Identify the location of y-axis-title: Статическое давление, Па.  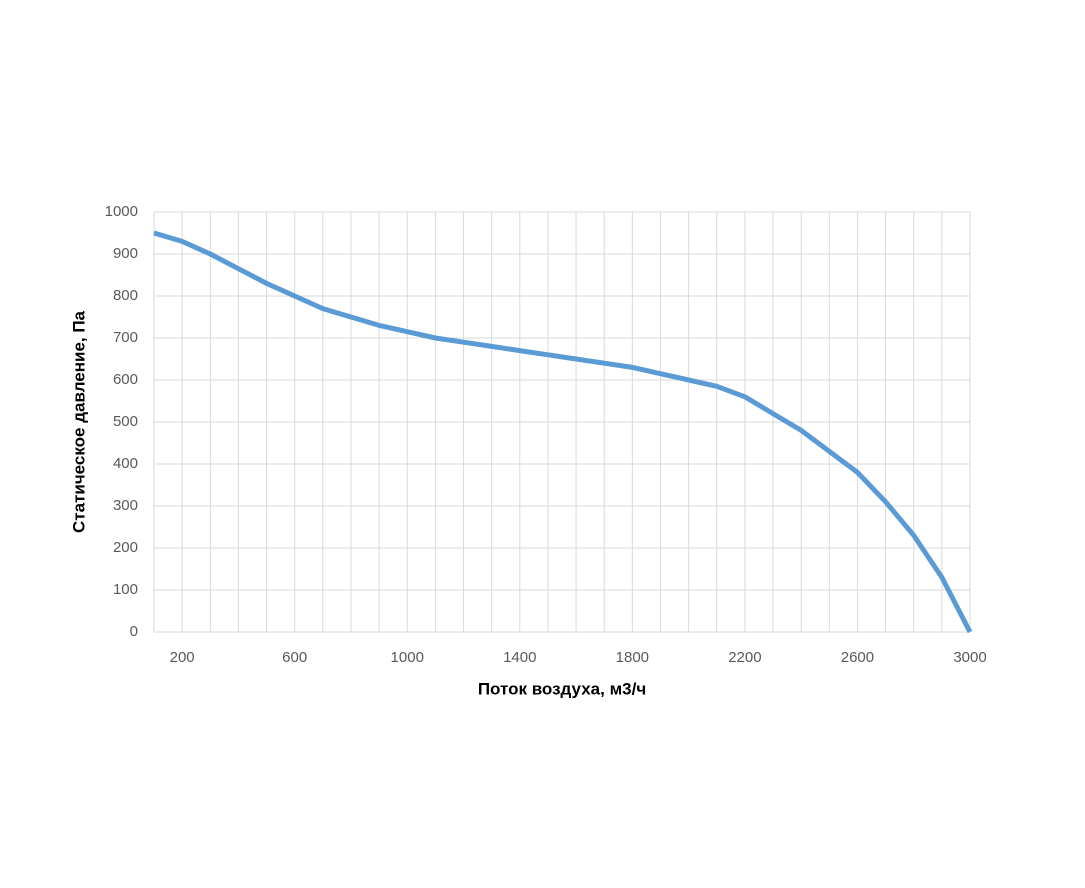
(78, 421).